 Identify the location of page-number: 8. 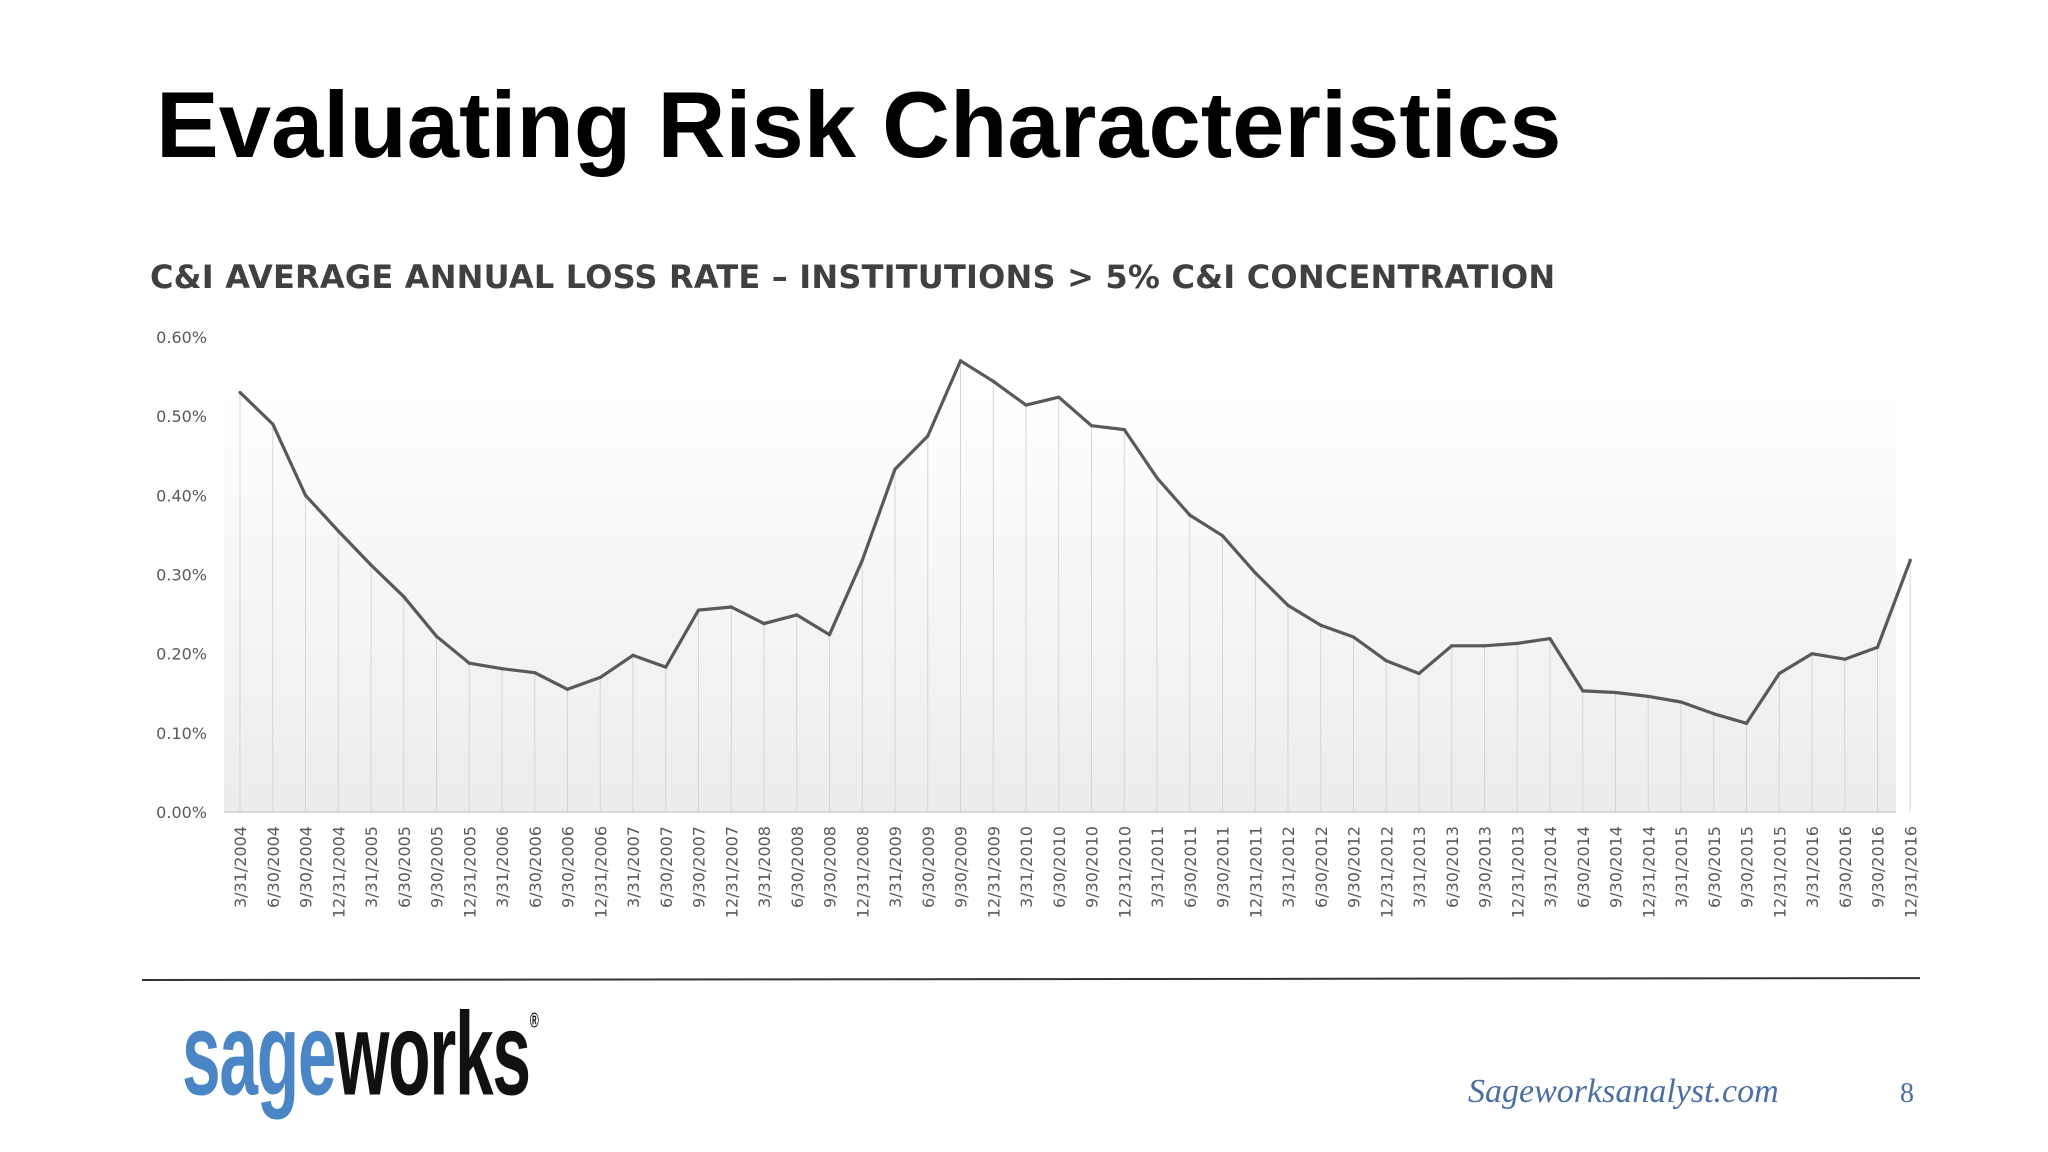
(1907, 1093).